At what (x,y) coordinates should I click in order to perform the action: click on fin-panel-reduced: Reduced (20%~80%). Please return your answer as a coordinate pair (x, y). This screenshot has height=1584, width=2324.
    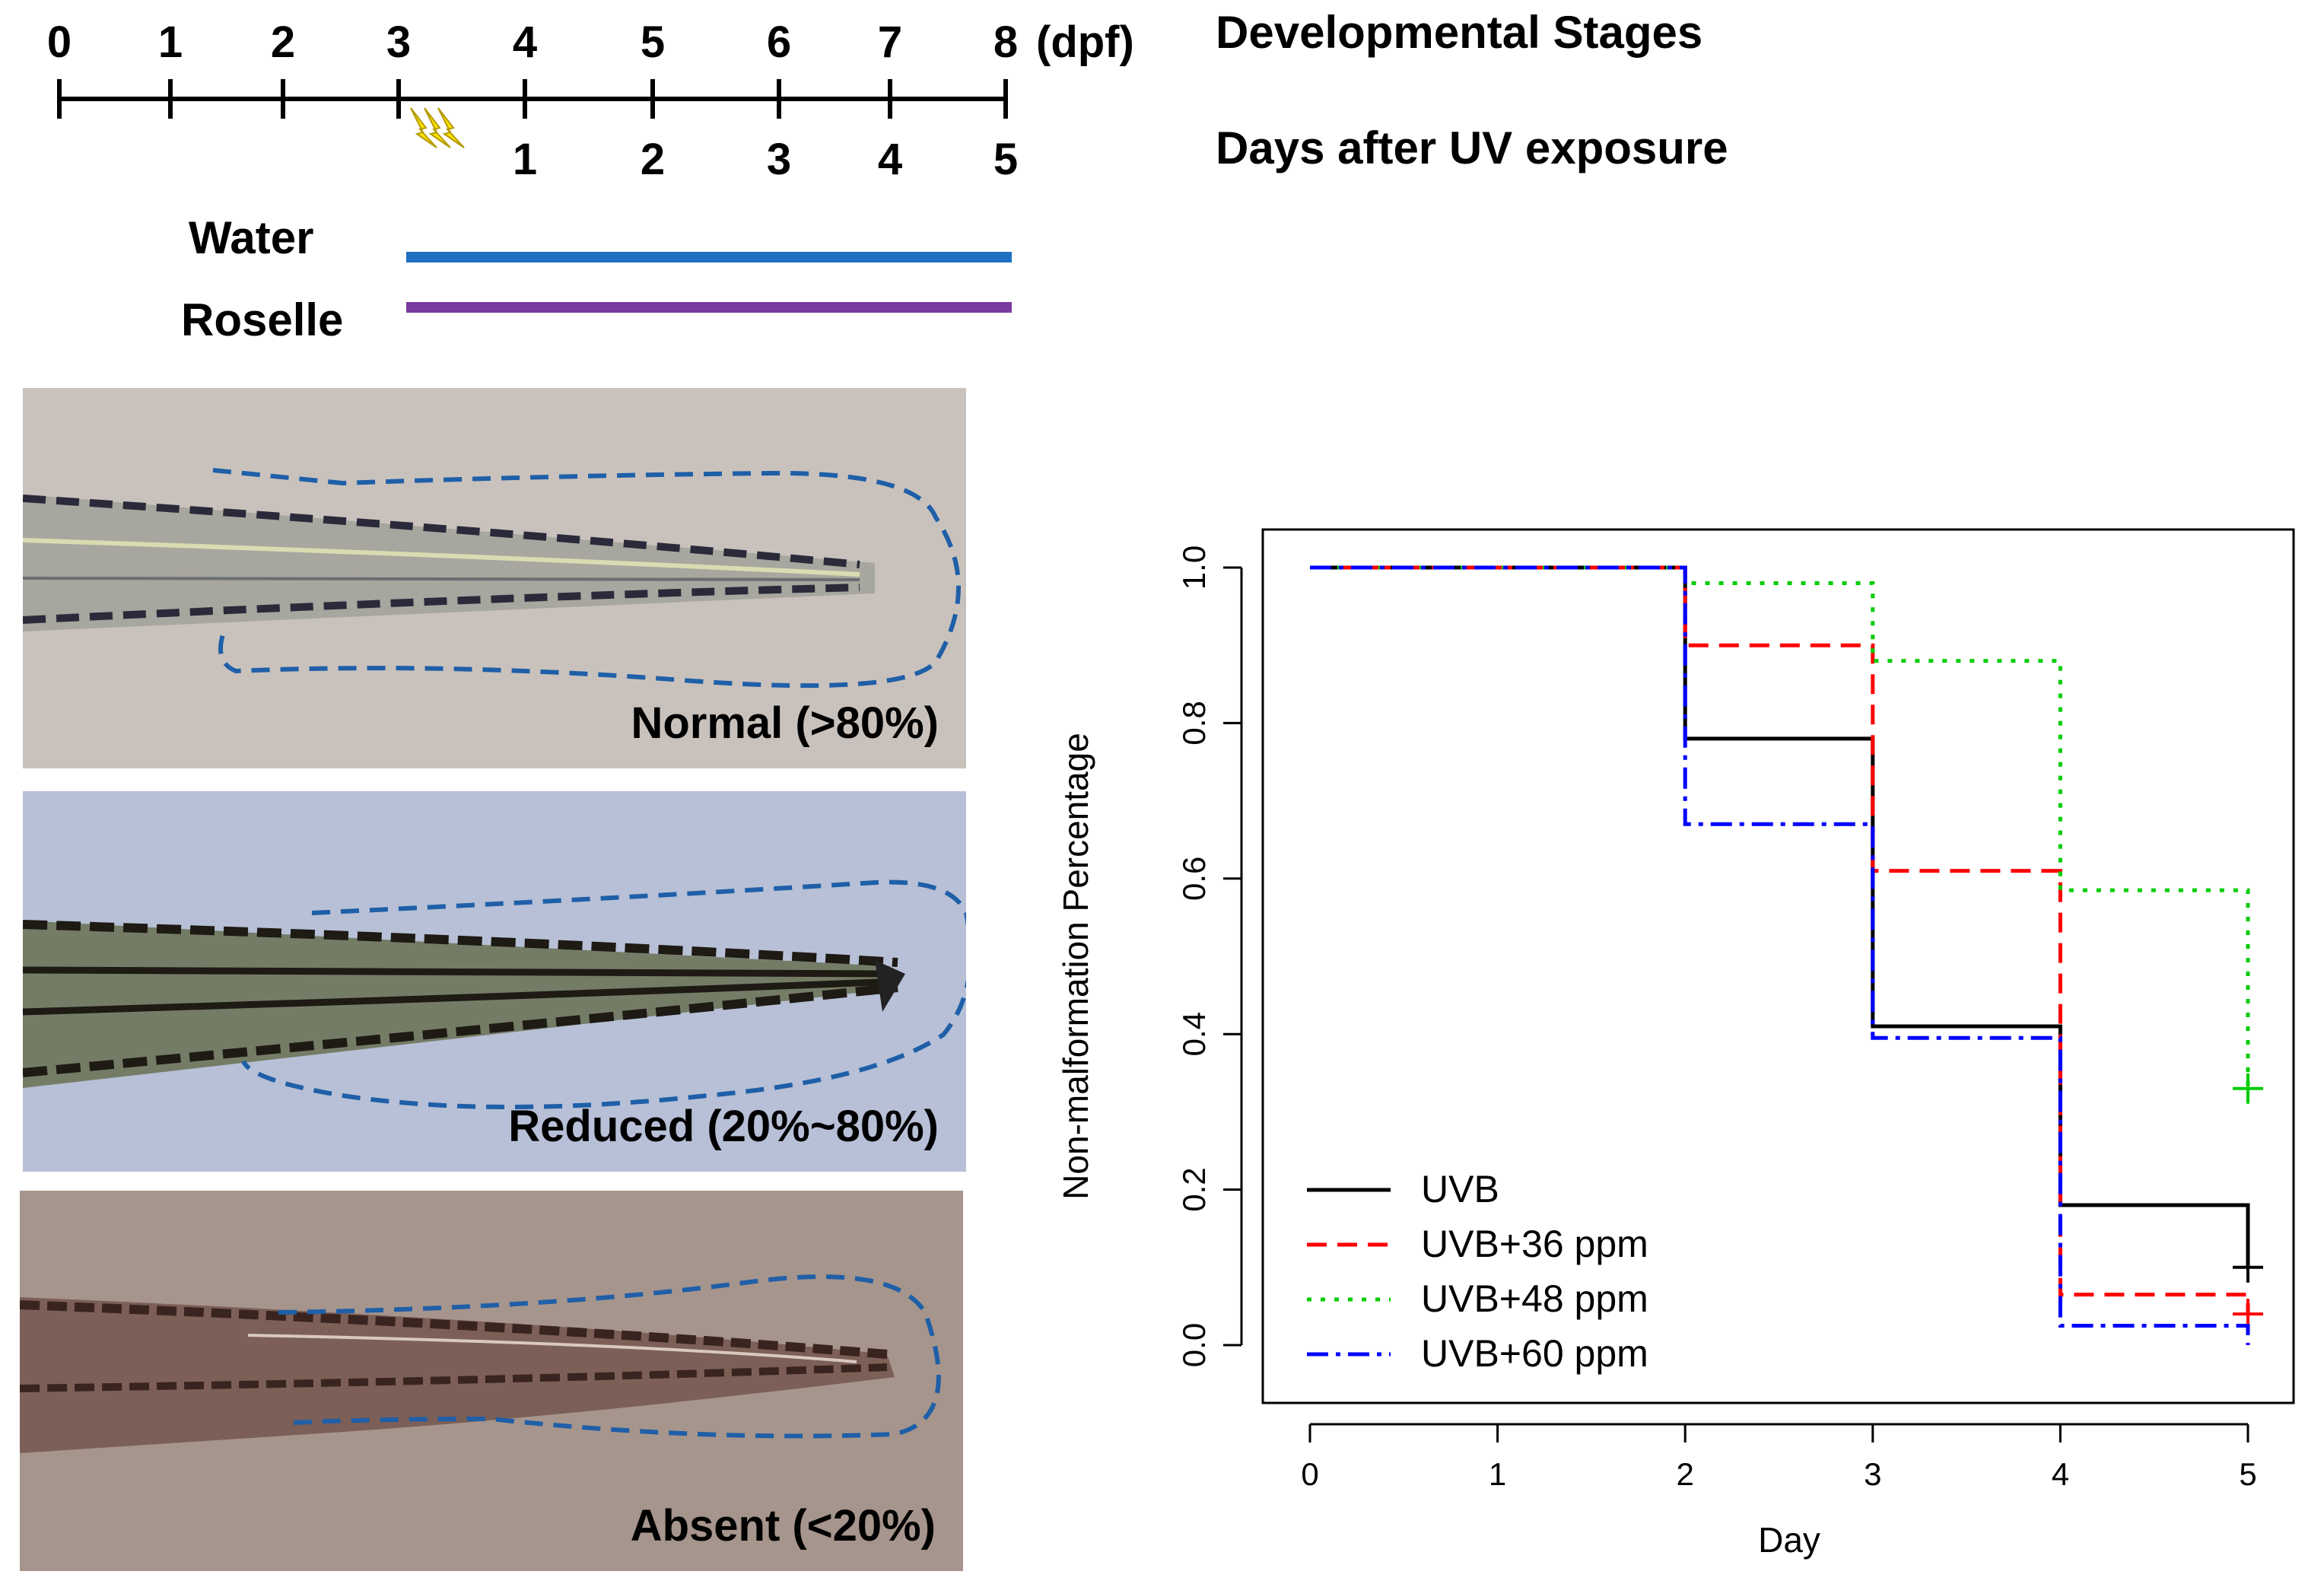
    Looking at the image, I should click on (495, 981).